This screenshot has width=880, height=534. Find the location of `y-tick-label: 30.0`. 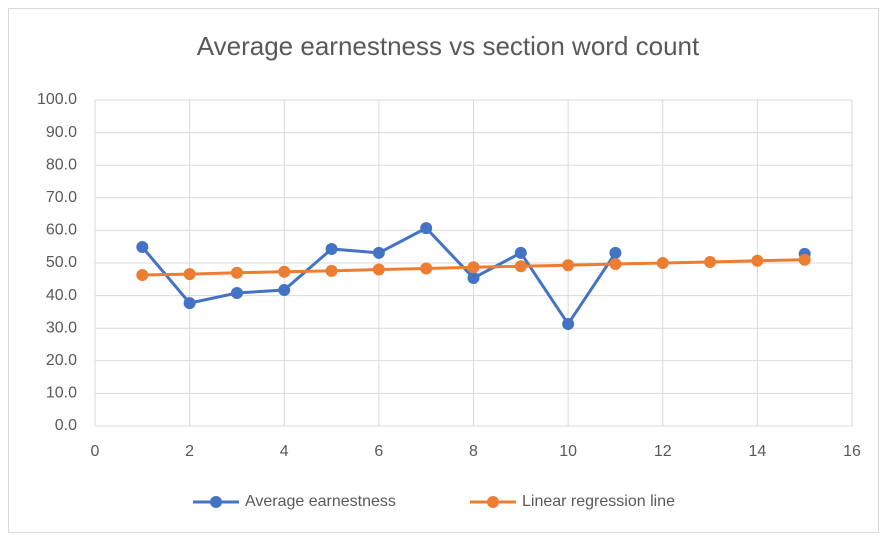

y-tick-label: 30.0 is located at coordinates (61, 327).